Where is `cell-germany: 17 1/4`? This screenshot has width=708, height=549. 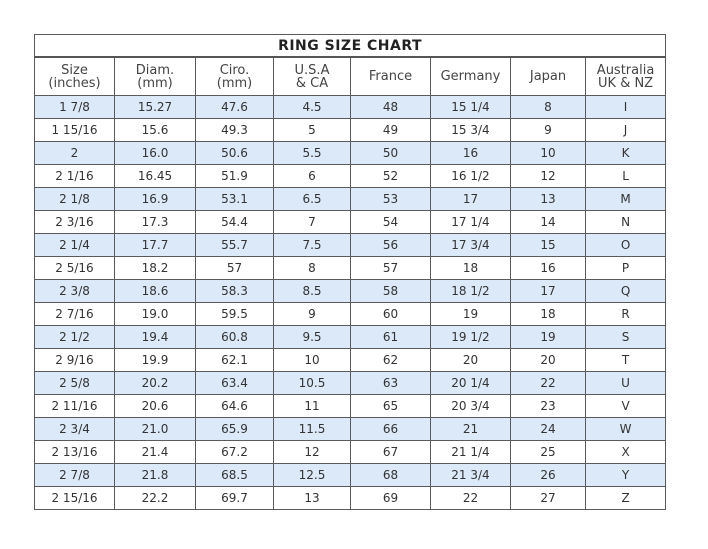
cell-germany: 17 1/4 is located at coordinates (470, 222).